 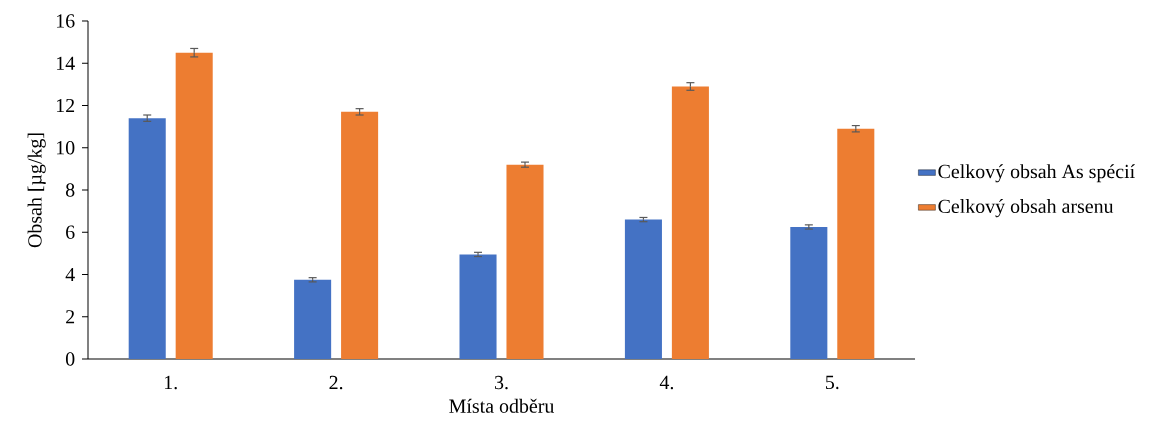 I want to click on y-tick-label: 6, so click(x=70, y=232).